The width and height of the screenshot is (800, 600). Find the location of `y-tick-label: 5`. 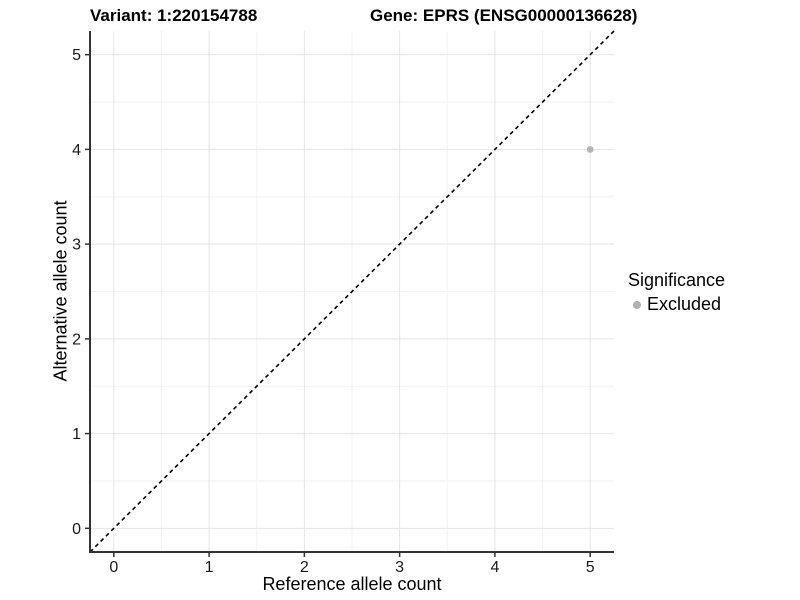

y-tick-label: 5 is located at coordinates (76, 55).